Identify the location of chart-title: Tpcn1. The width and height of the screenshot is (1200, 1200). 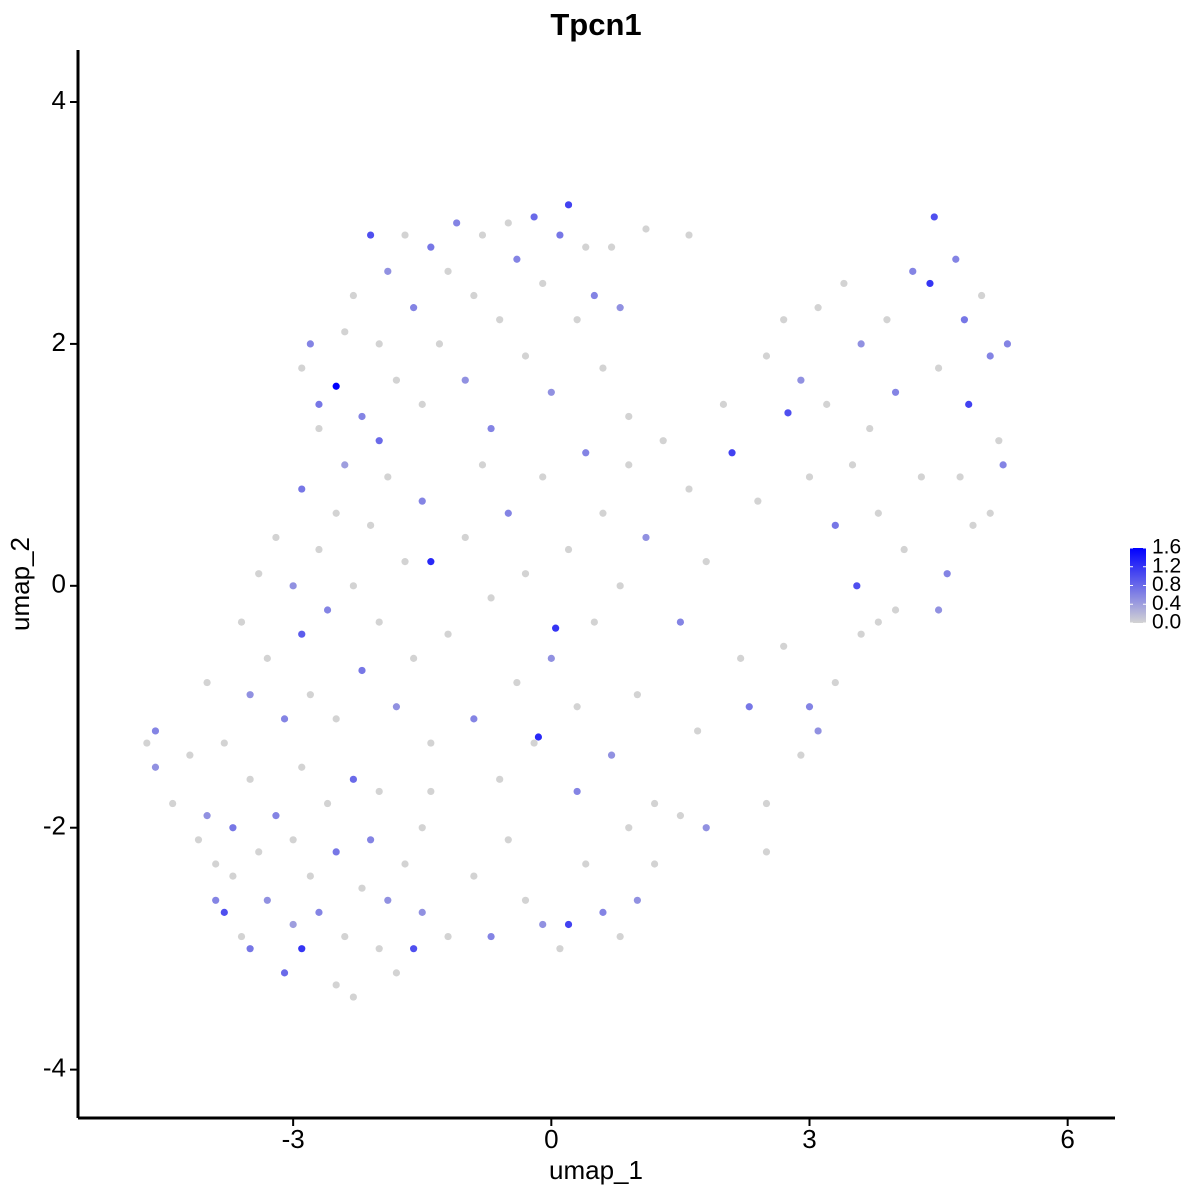
(595, 24).